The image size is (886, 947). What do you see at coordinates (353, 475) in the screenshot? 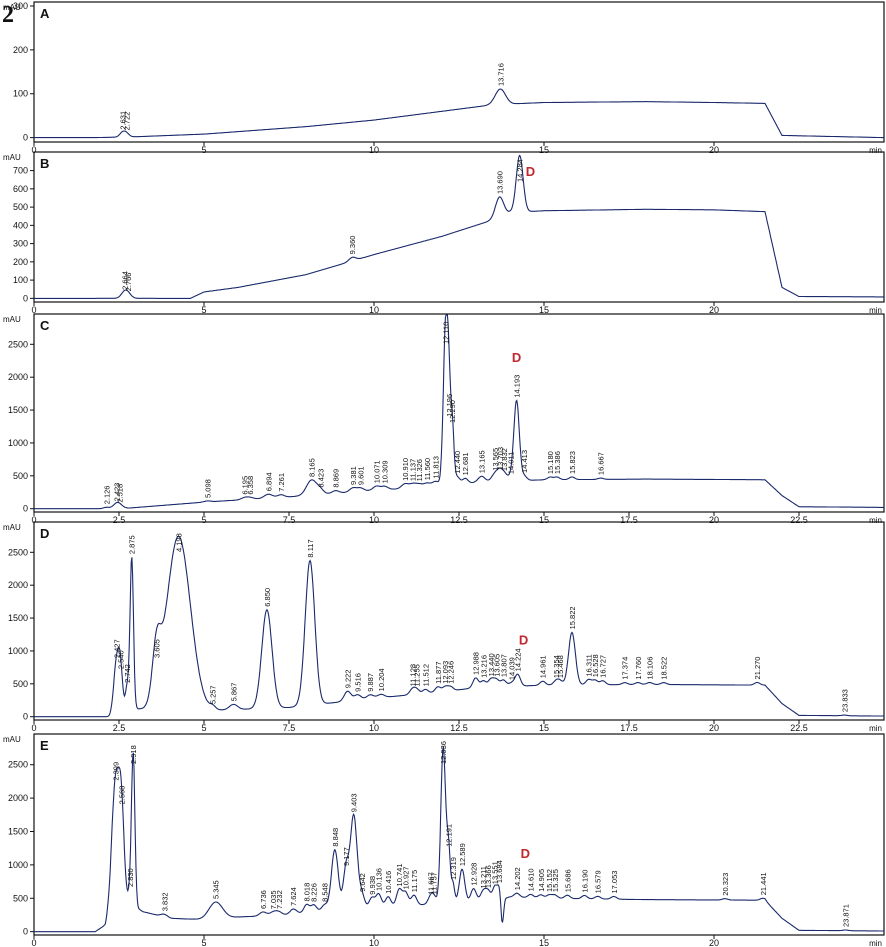
I see `peak-label: 9.381` at bounding box center [353, 475].